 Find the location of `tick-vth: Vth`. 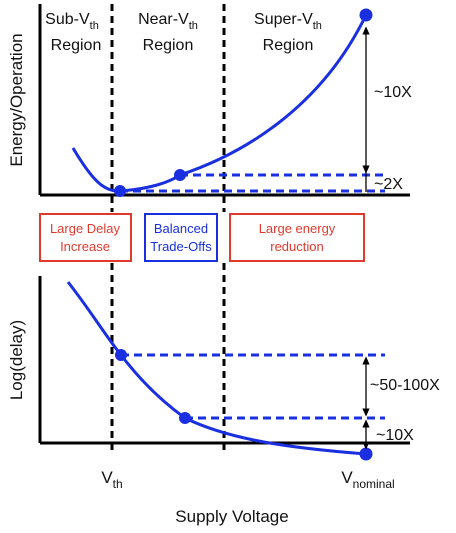

tick-vth: Vth is located at coordinates (111, 479).